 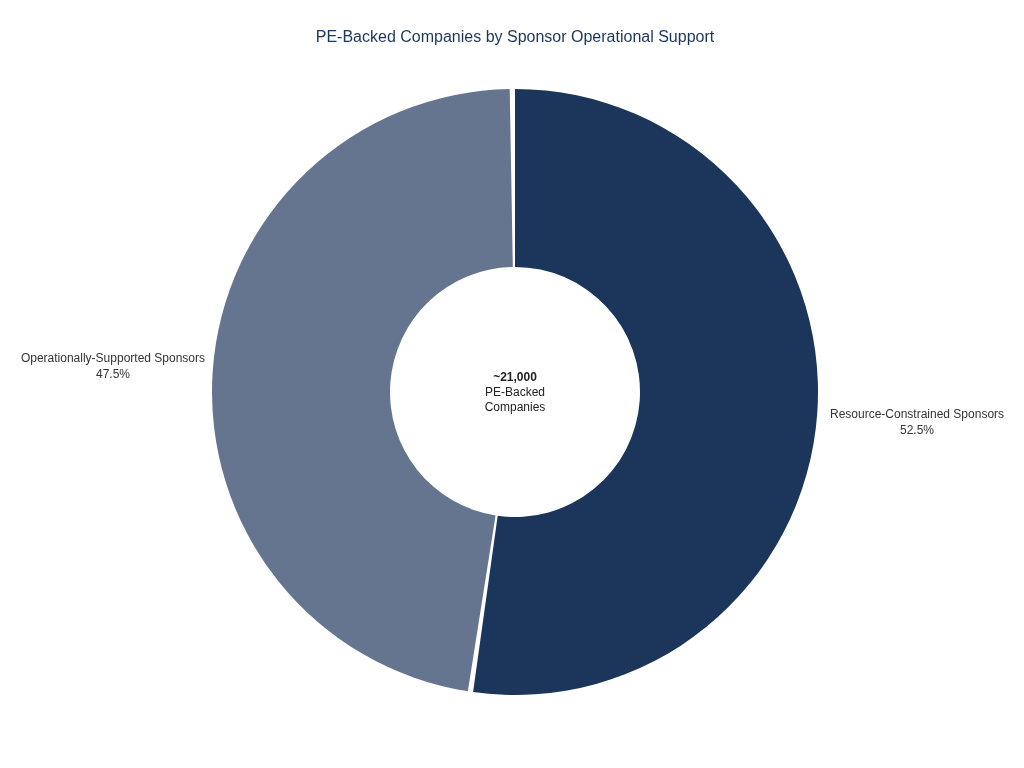 What do you see at coordinates (515, 36) in the screenshot?
I see `chart-title: PE-Backed Companies by Sponsor Operational Support` at bounding box center [515, 36].